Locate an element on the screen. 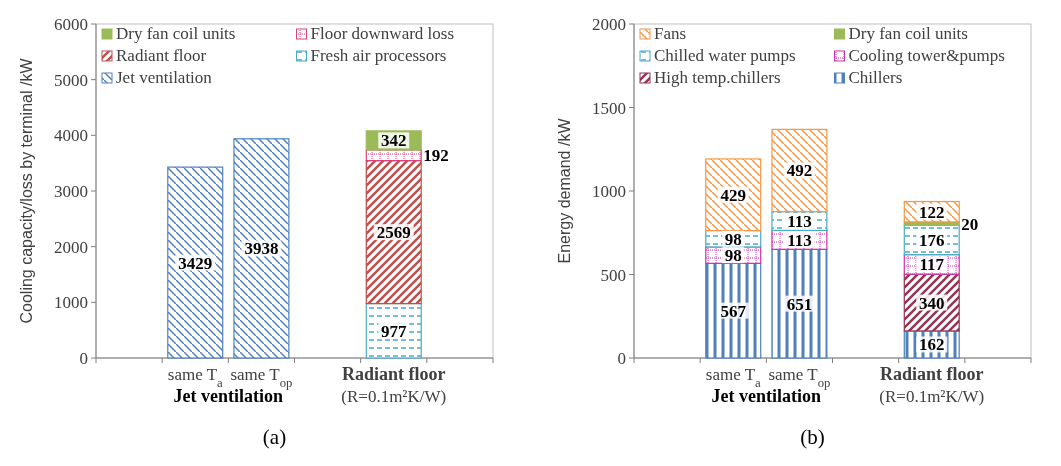 The height and width of the screenshot is (466, 1061). y-tick-label: 1500 is located at coordinates (609, 108).